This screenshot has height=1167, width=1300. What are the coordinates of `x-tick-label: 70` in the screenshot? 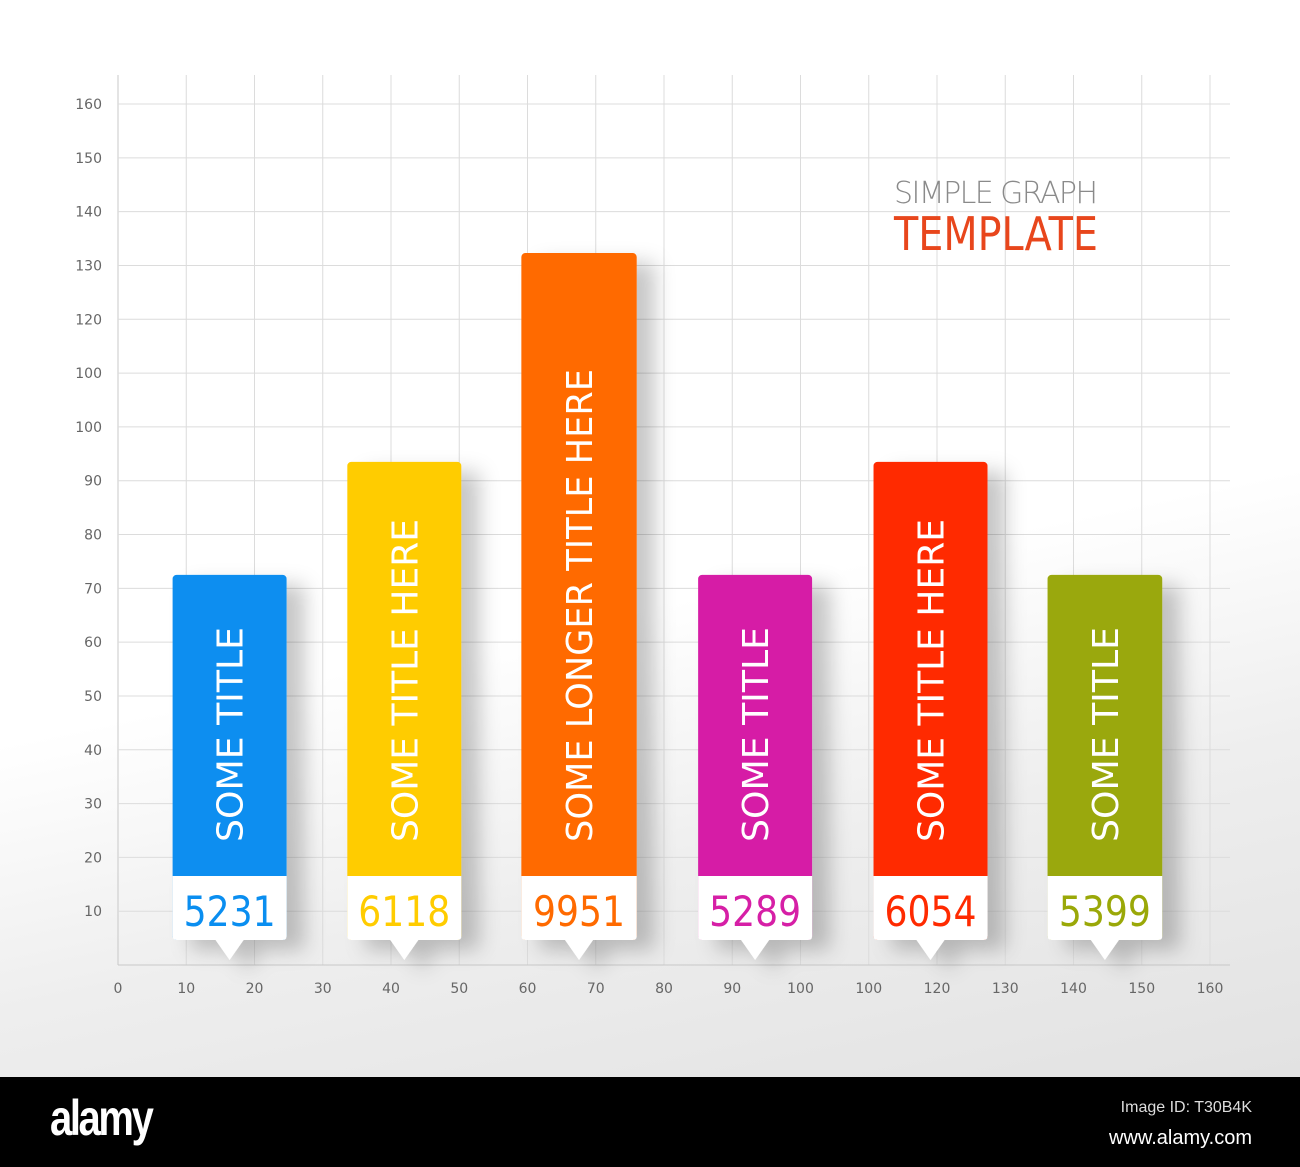 It's located at (596, 989).